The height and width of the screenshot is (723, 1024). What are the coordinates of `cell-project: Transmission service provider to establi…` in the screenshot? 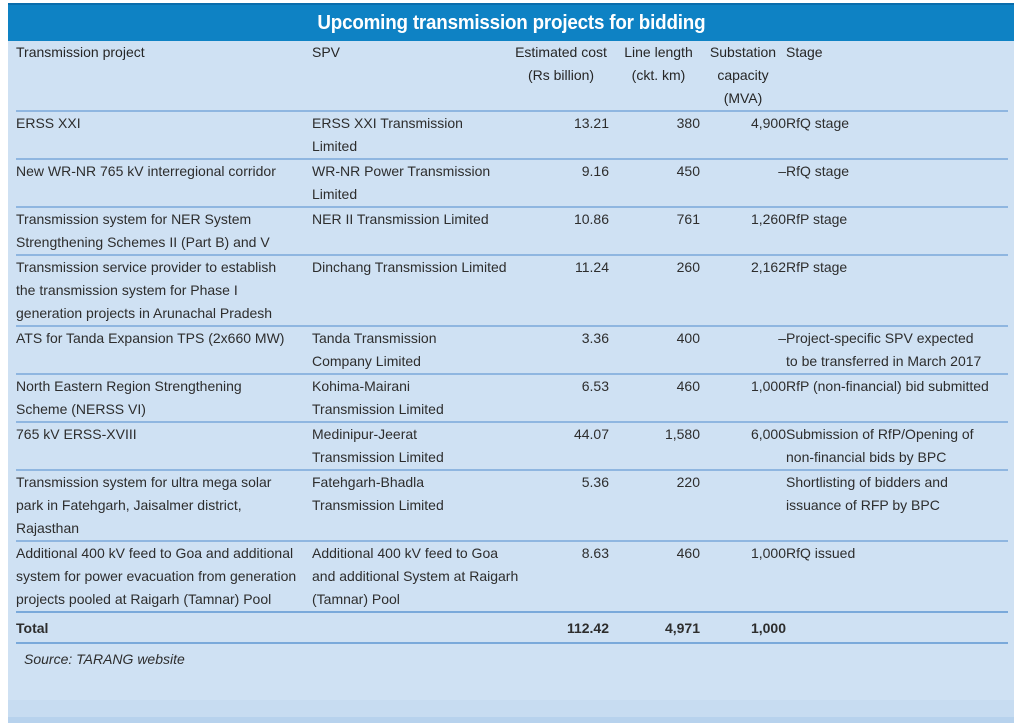 It's located at (146, 290).